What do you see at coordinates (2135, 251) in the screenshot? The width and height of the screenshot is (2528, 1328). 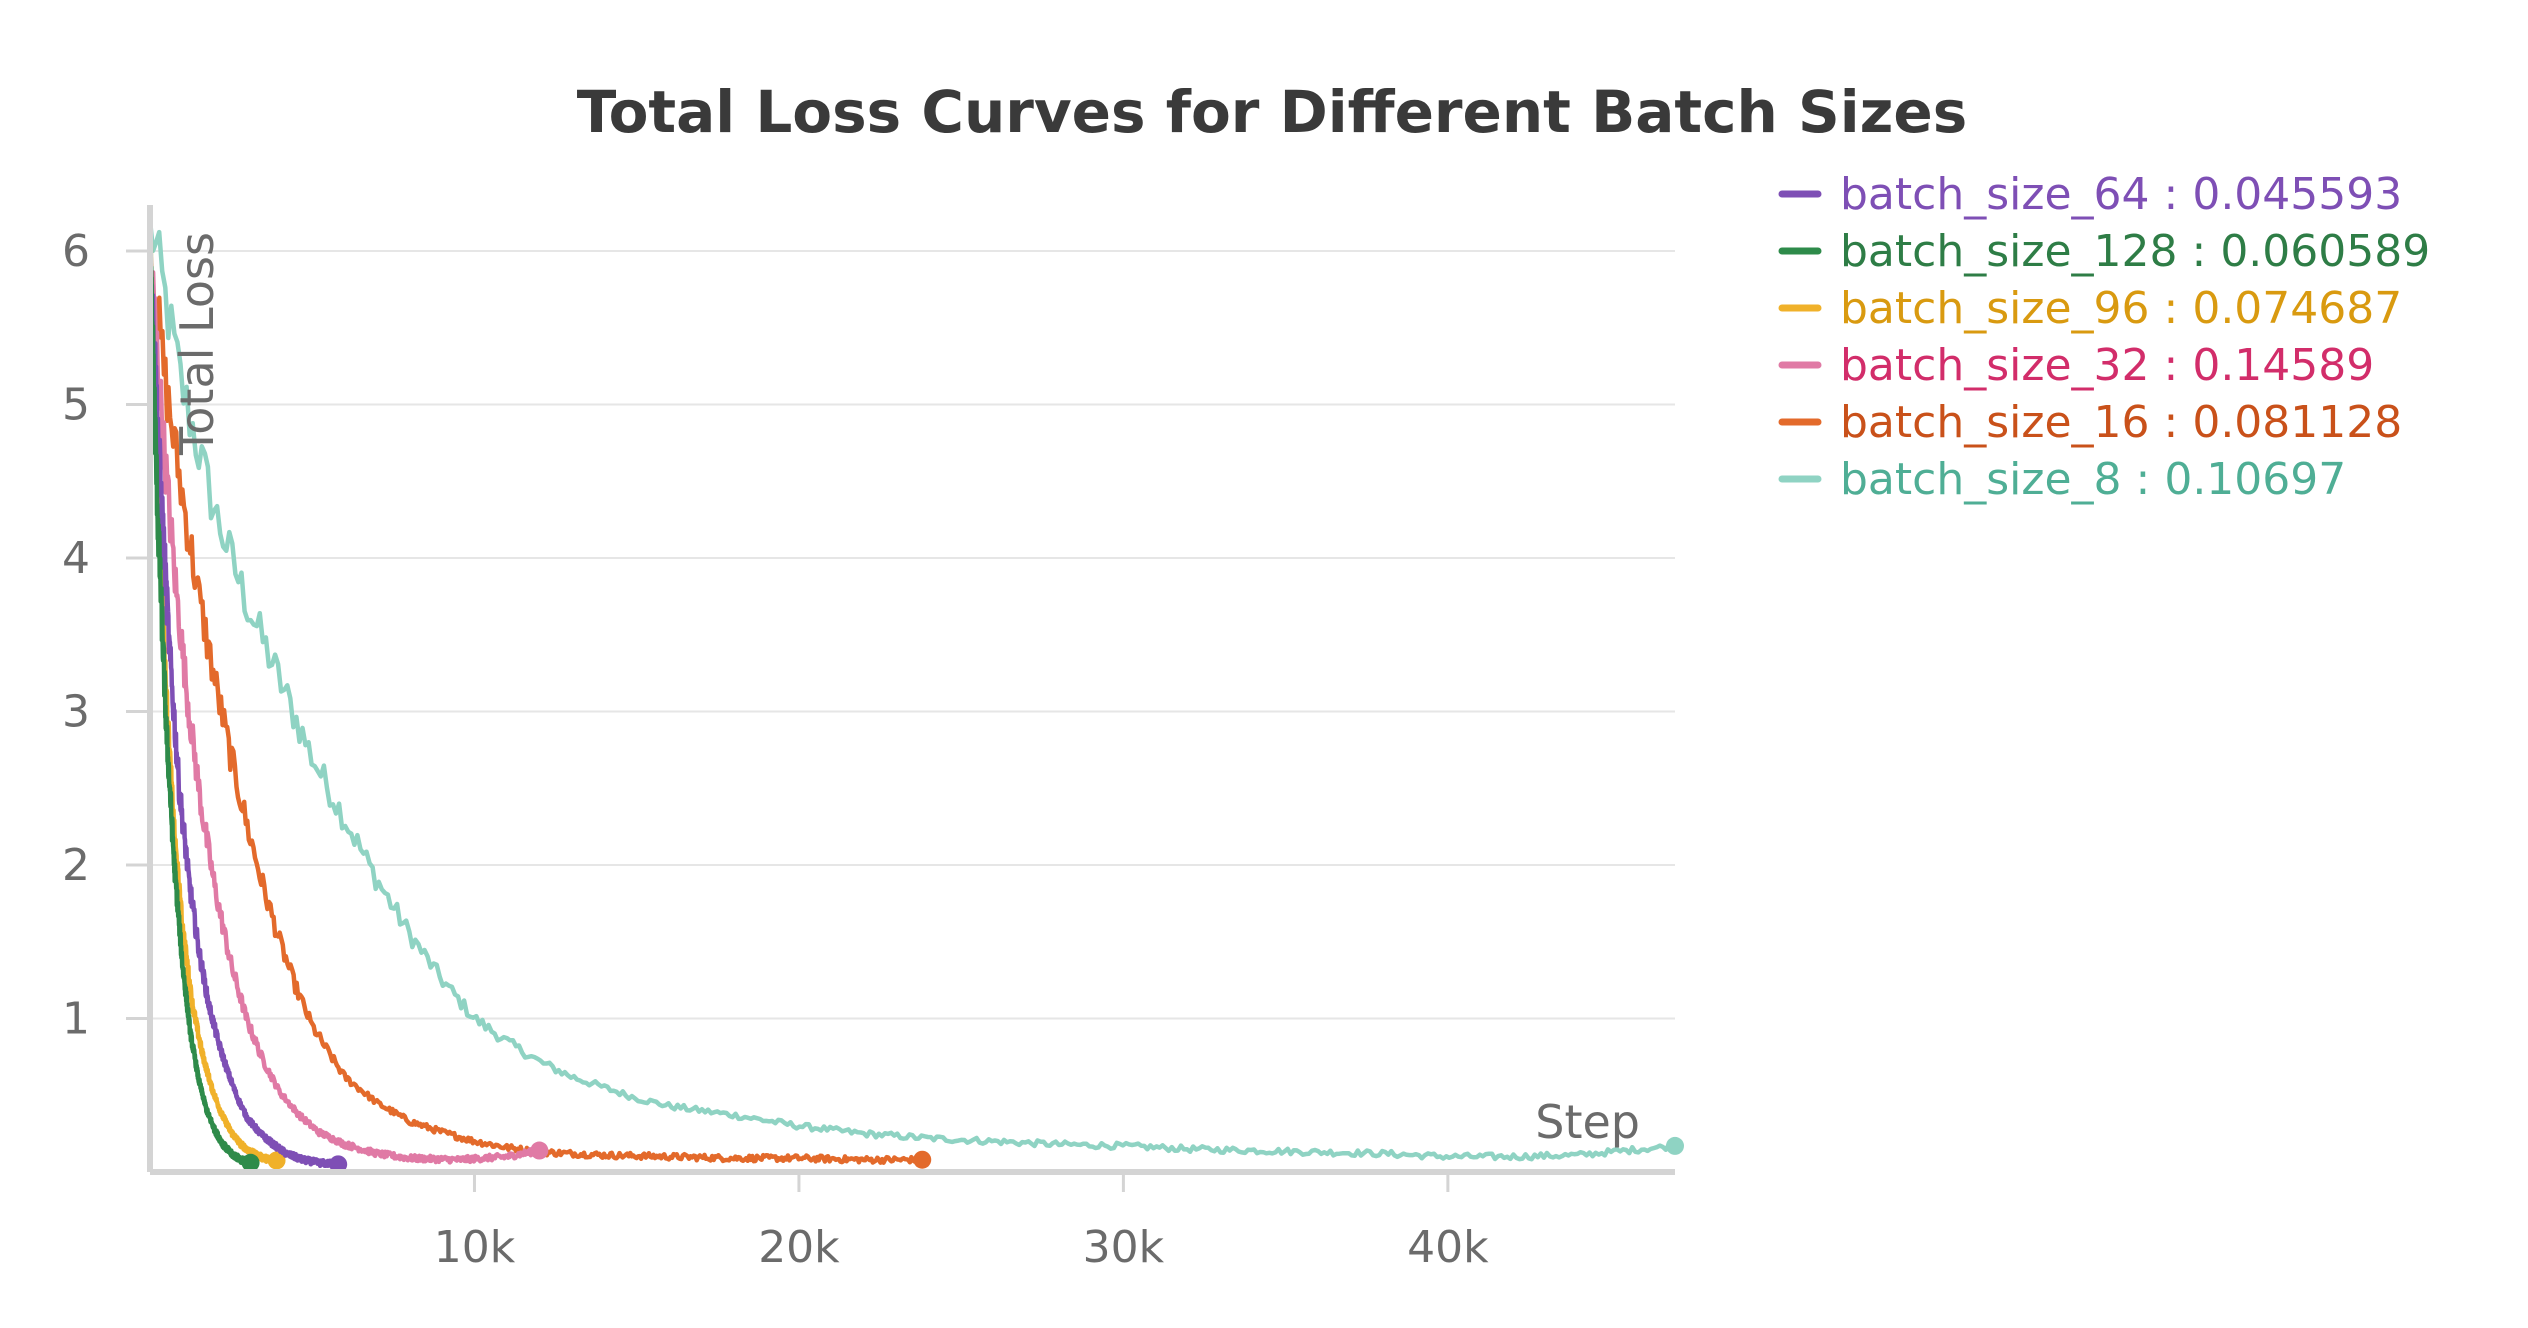 I see `legend-entry: batch_size_128 : 0.060589` at bounding box center [2135, 251].